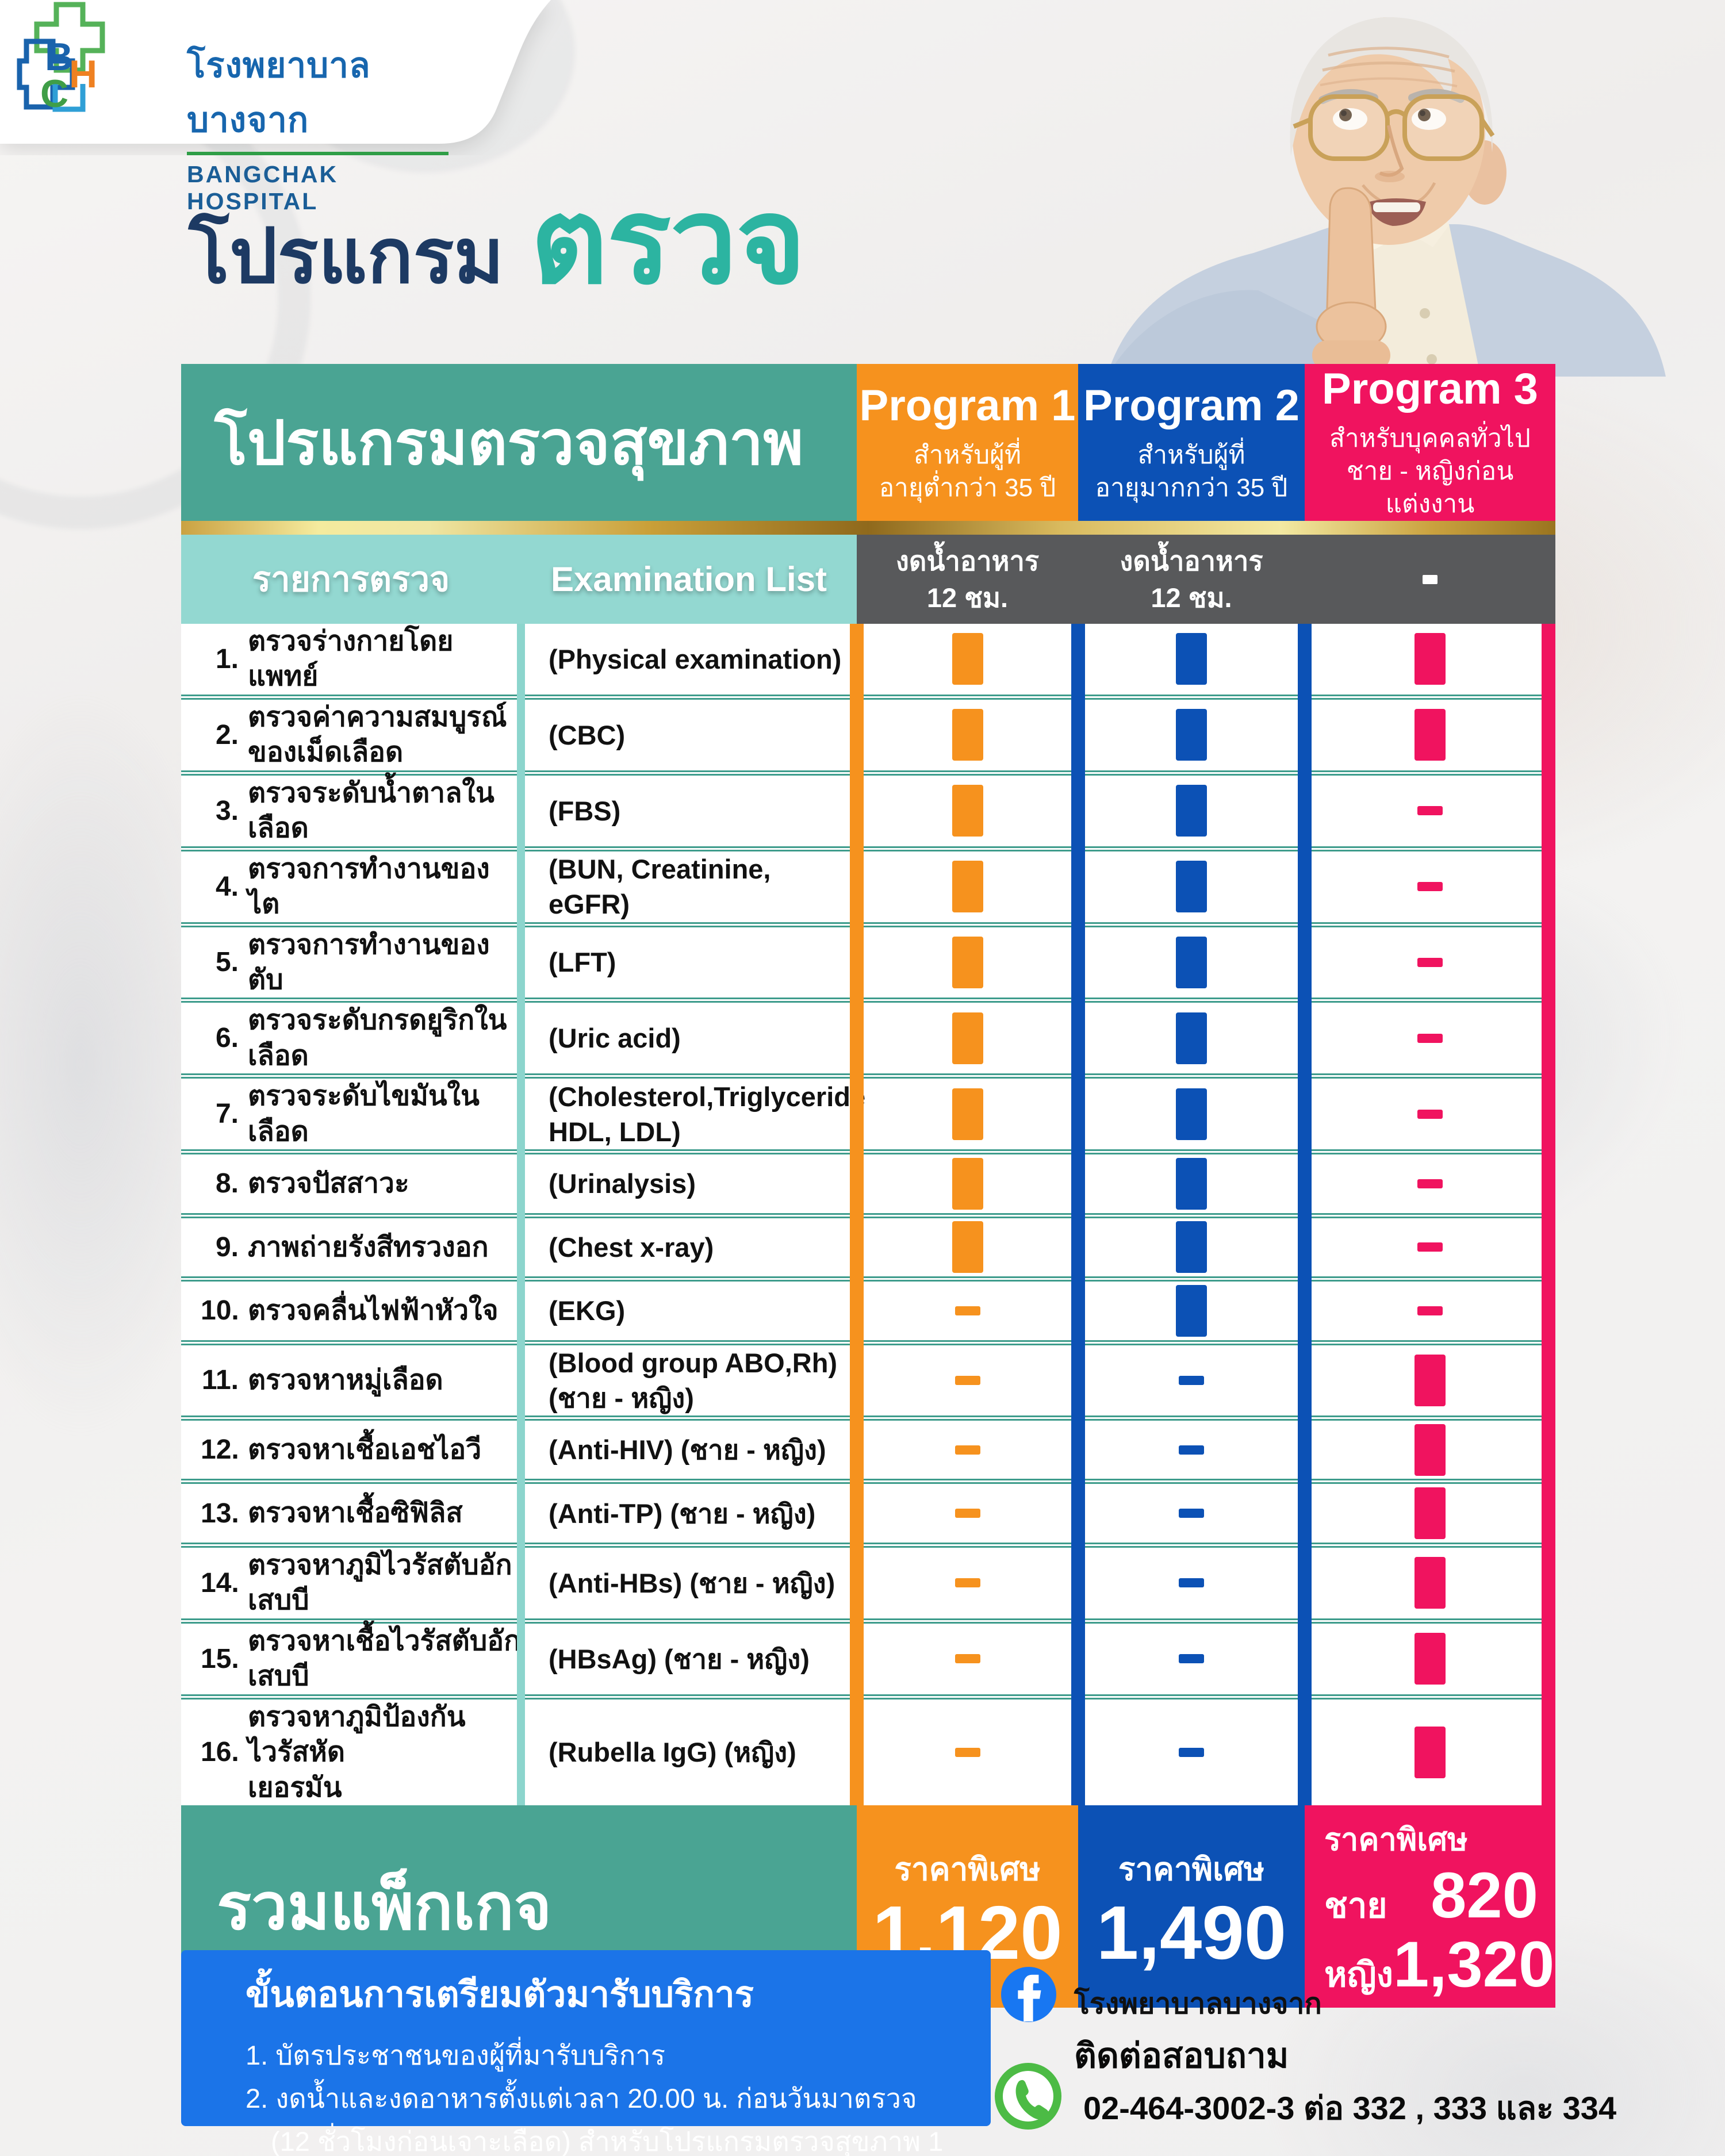  I want to click on examination-row: 3. ตรวจระดับน้ำตาลในเลือด (FBS), so click(868, 808).